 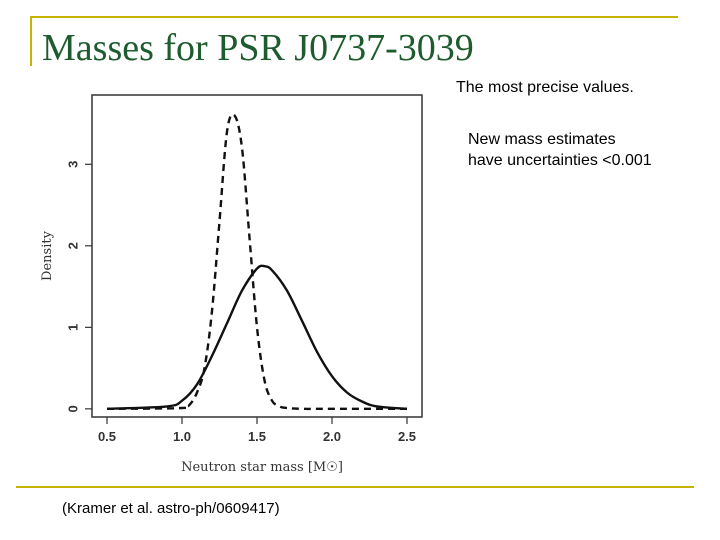 I want to click on x-tick-label: 0.5, so click(x=107, y=436).